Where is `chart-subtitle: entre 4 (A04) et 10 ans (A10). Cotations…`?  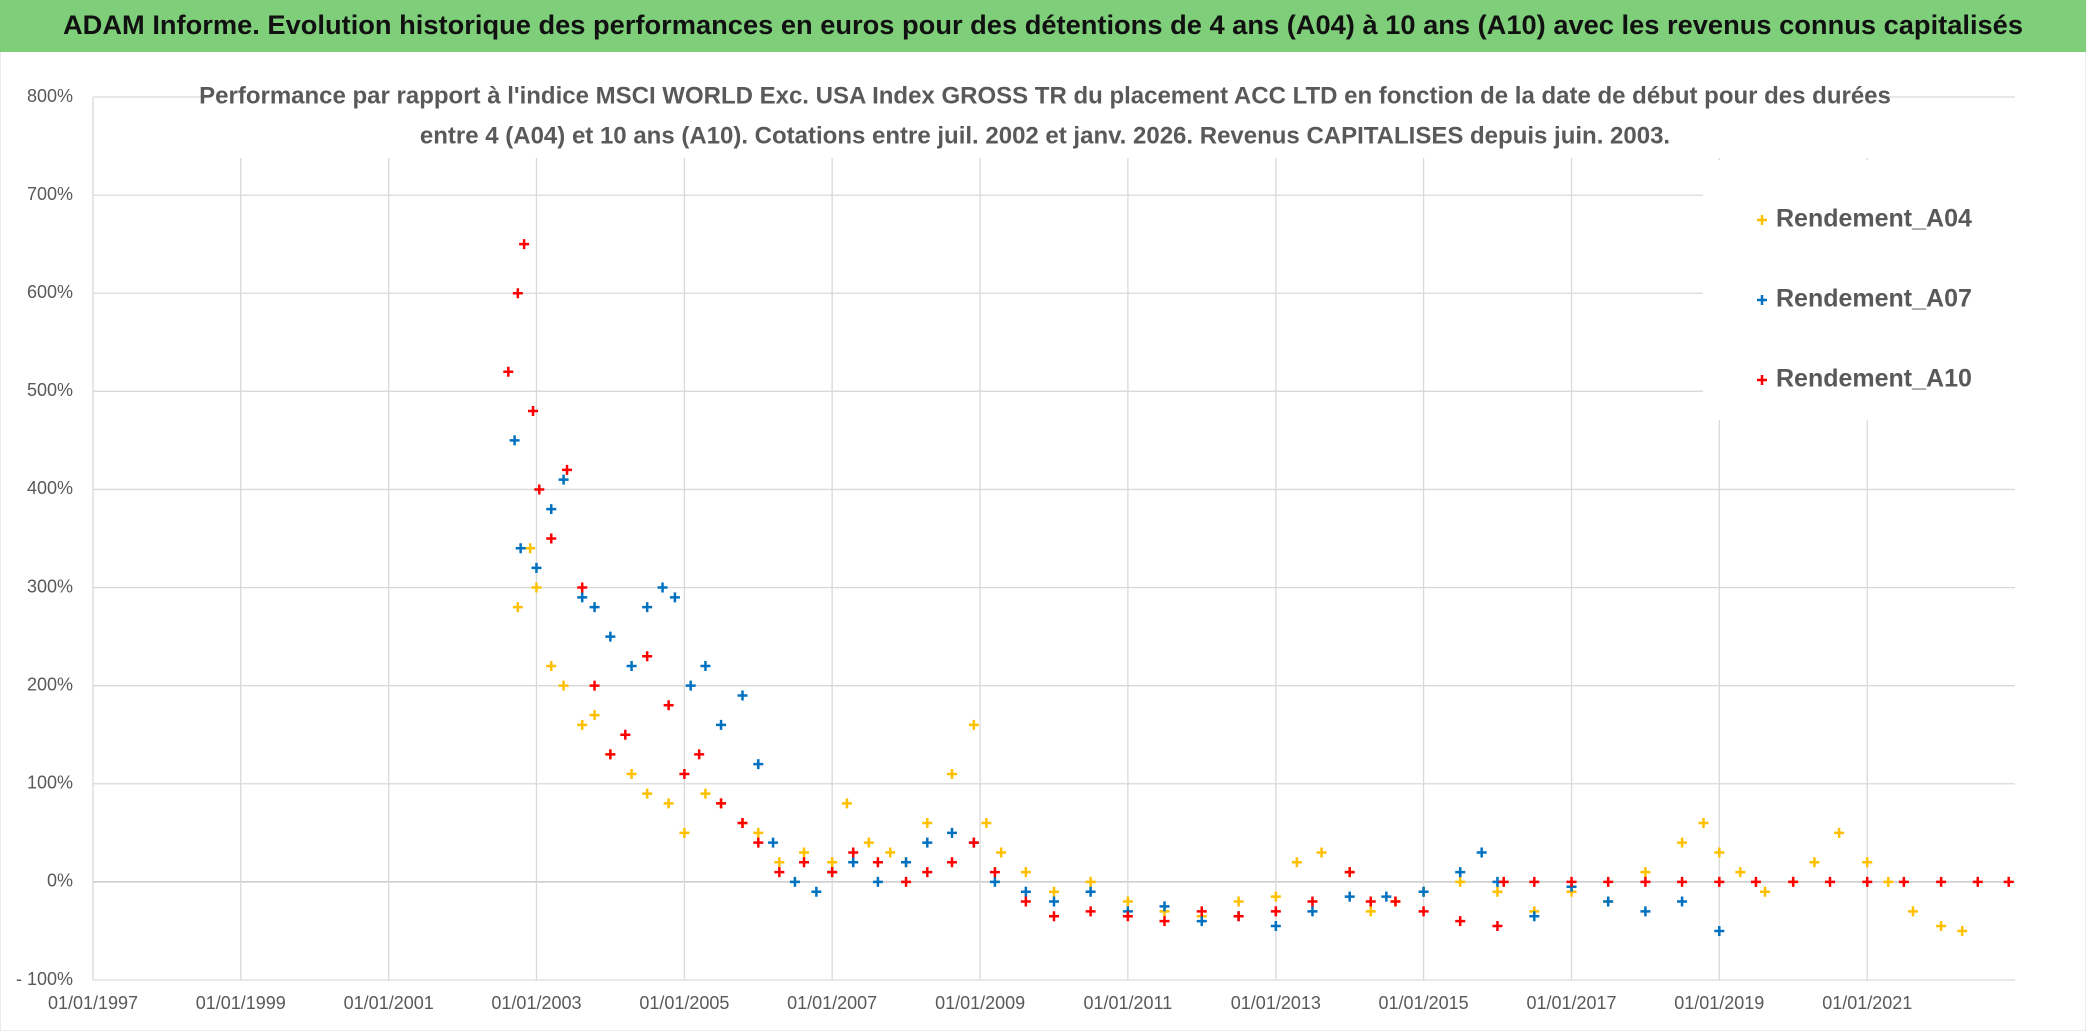 chart-subtitle: entre 4 (A04) et 10 ans (A10). Cotations… is located at coordinates (1045, 135).